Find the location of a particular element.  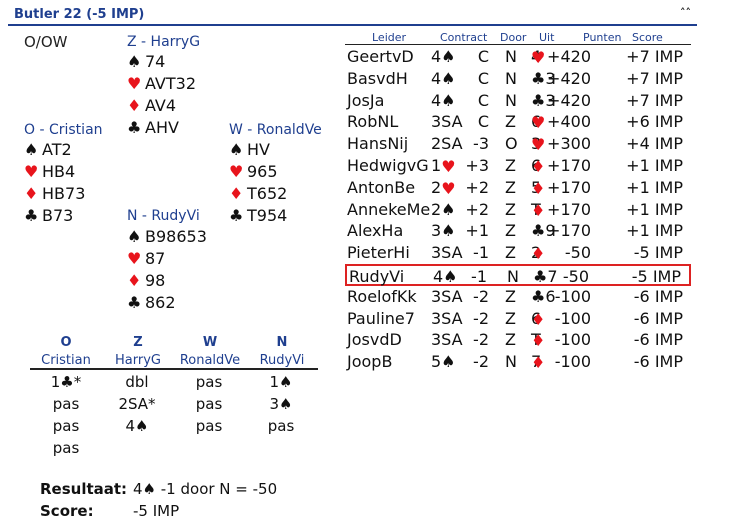

col-header-contract: Contract is located at coordinates (464, 37).